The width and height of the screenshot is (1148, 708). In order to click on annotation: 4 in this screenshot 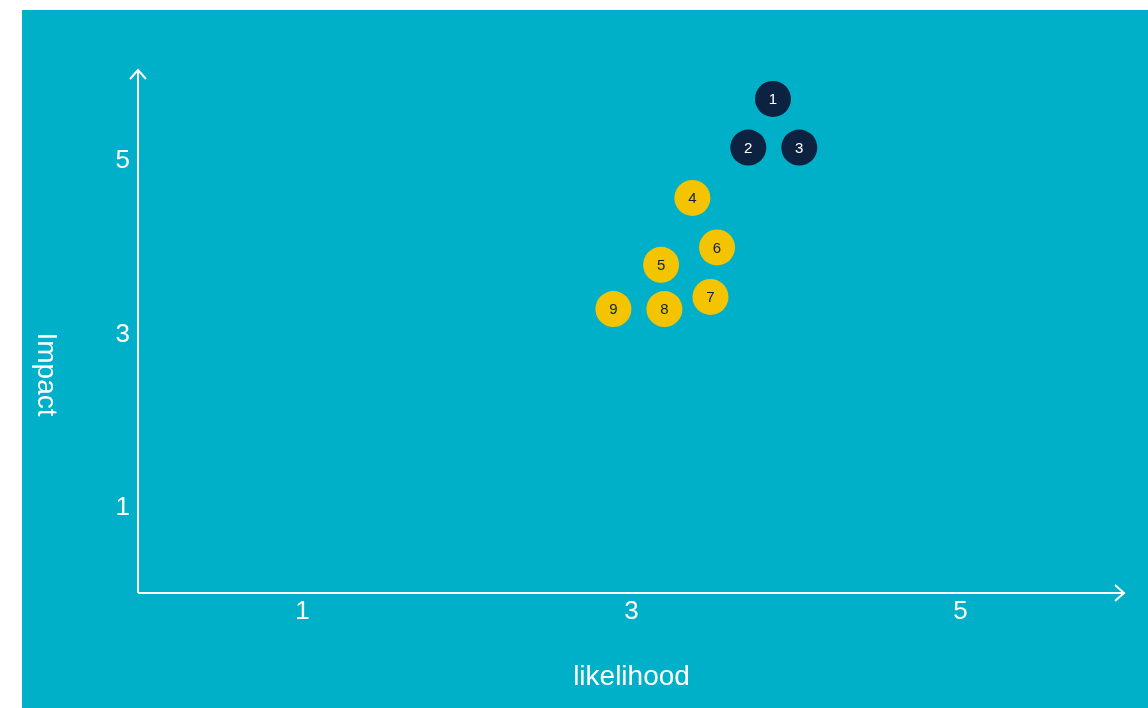, I will do `click(692, 198)`.